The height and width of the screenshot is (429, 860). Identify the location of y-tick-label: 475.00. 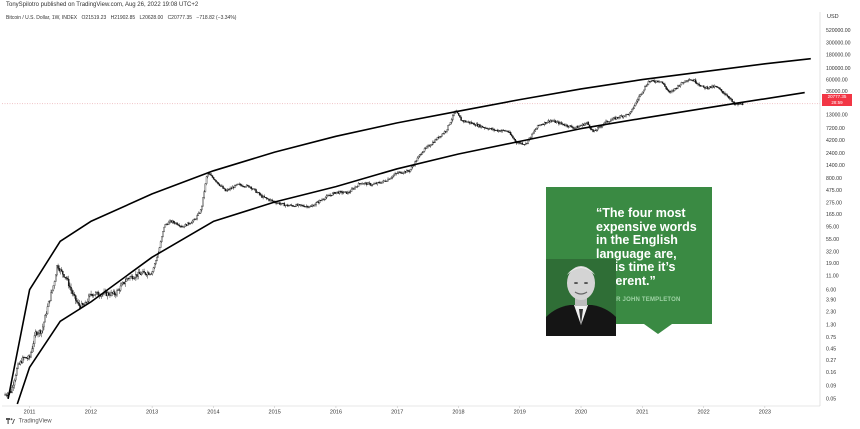
(834, 191).